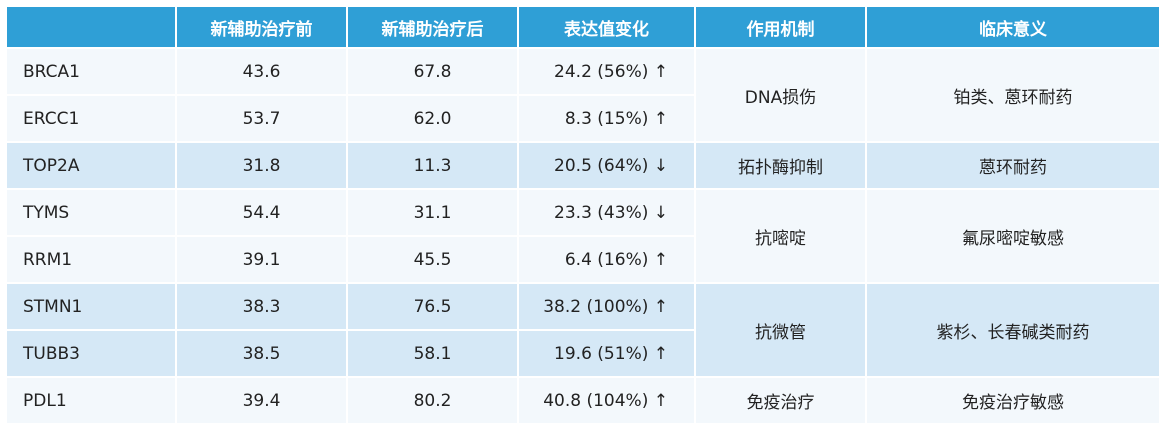 Image resolution: width=1164 pixels, height=429 pixels. I want to click on value-change: 6.4 (16%) ↑, so click(606, 259).